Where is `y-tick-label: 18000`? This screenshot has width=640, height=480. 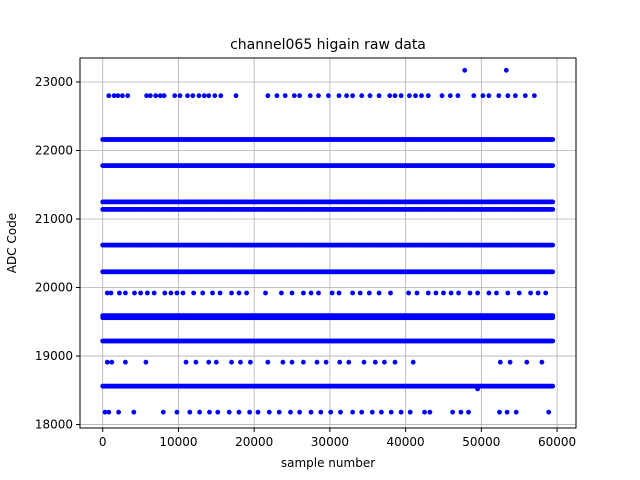 y-tick-label: 18000 is located at coordinates (54, 425).